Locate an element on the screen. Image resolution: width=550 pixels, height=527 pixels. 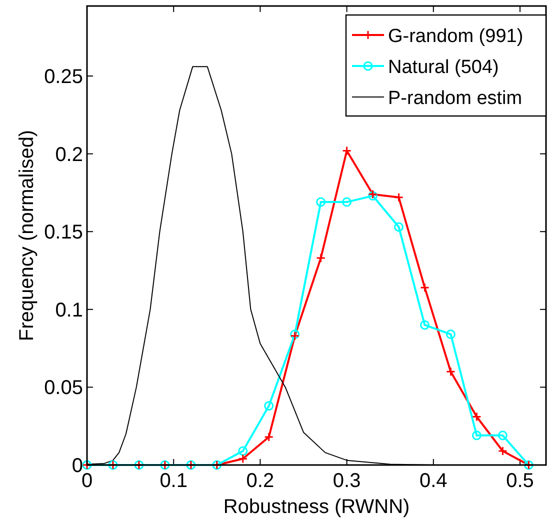
x-axis-title: Robustness (RWNN) is located at coordinates (316, 507).